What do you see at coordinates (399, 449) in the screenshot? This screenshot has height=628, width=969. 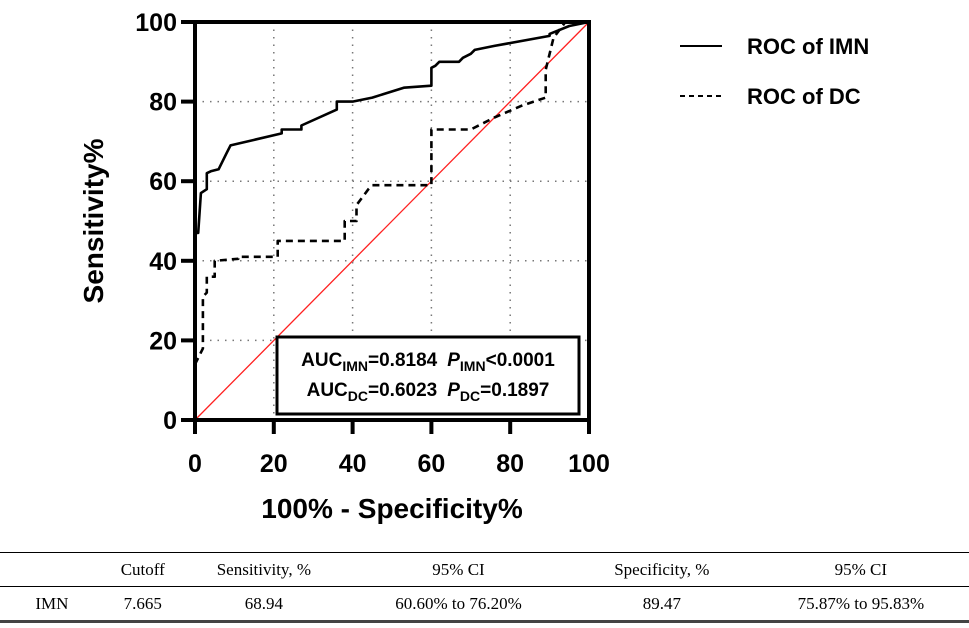 I see `x-axis-ticks: 0 20 40 60 80 100` at bounding box center [399, 449].